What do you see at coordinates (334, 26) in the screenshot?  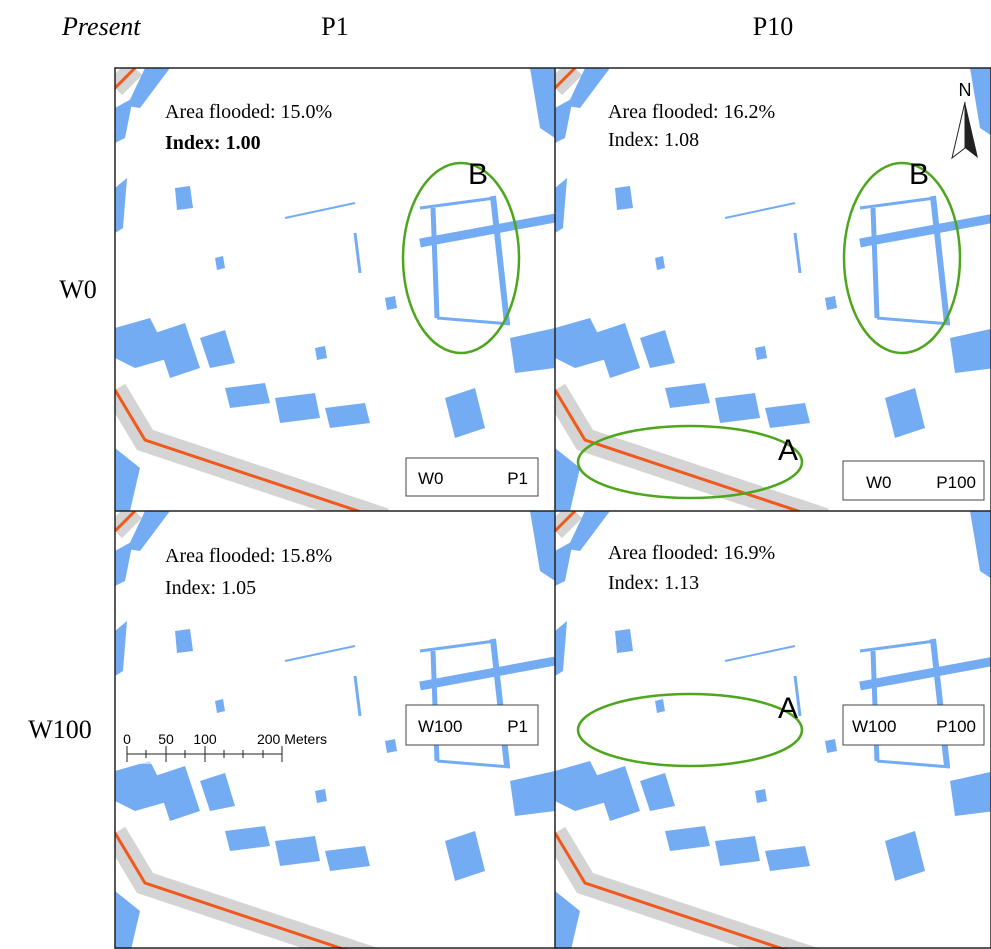 I see `column-label: P1` at bounding box center [334, 26].